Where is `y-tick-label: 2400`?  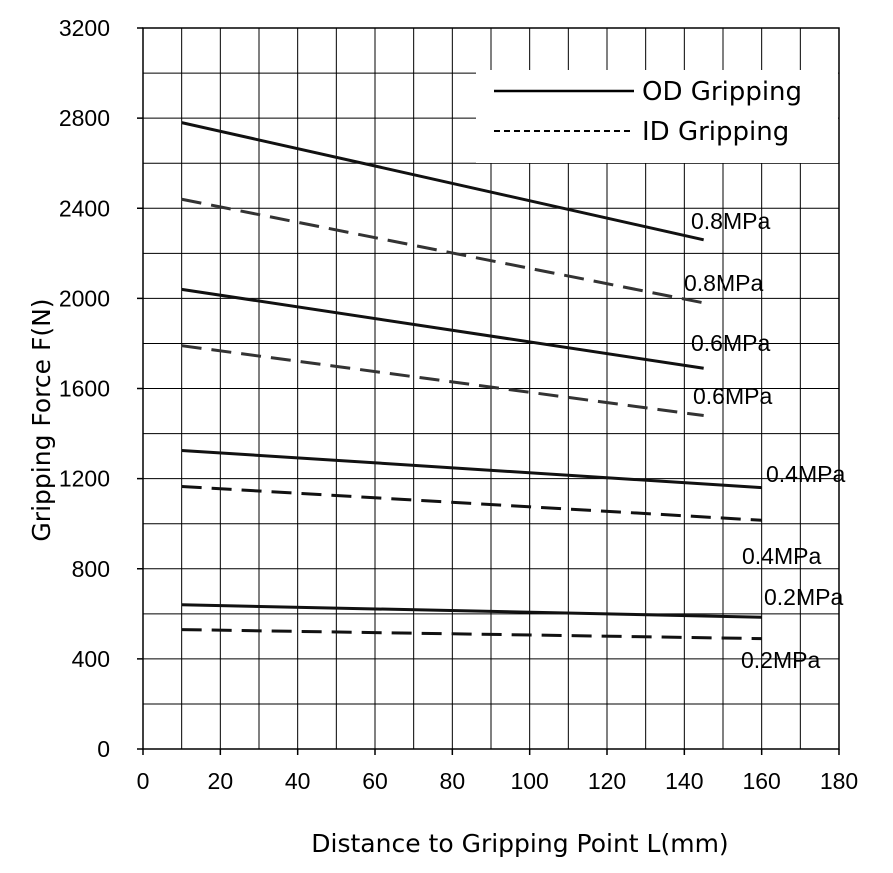 y-tick-label: 2400 is located at coordinates (84, 208).